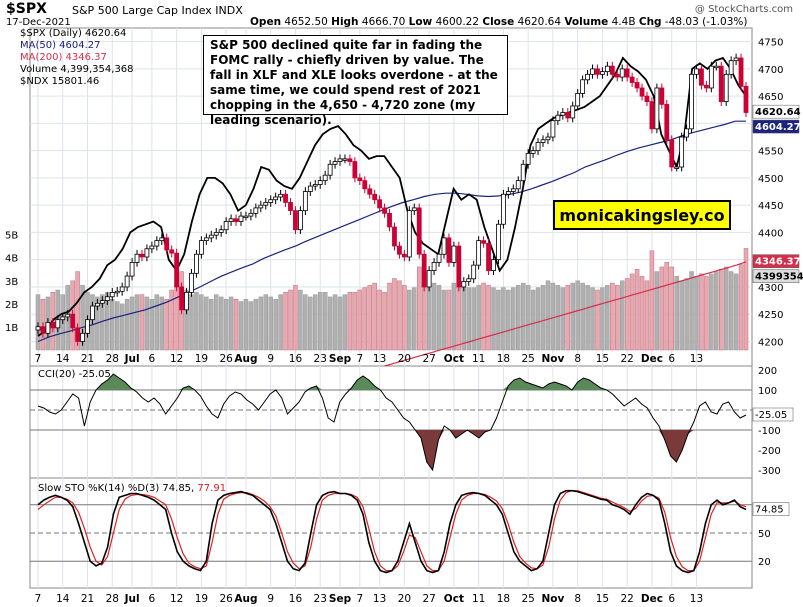 This screenshot has width=803, height=607. What do you see at coordinates (428, 599) in the screenshot?
I see `x-tick-label-bottom: 27` at bounding box center [428, 599].